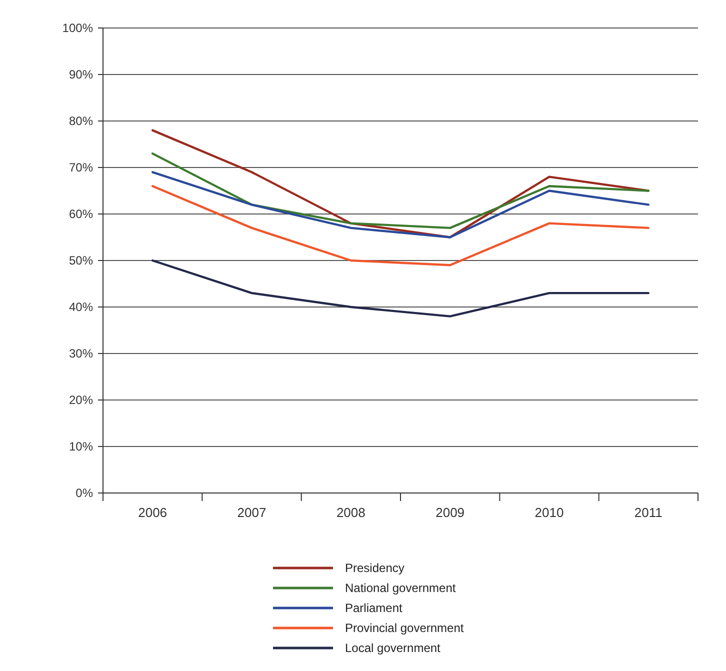  What do you see at coordinates (393, 648) in the screenshot?
I see `legend-label: Local government` at bounding box center [393, 648].